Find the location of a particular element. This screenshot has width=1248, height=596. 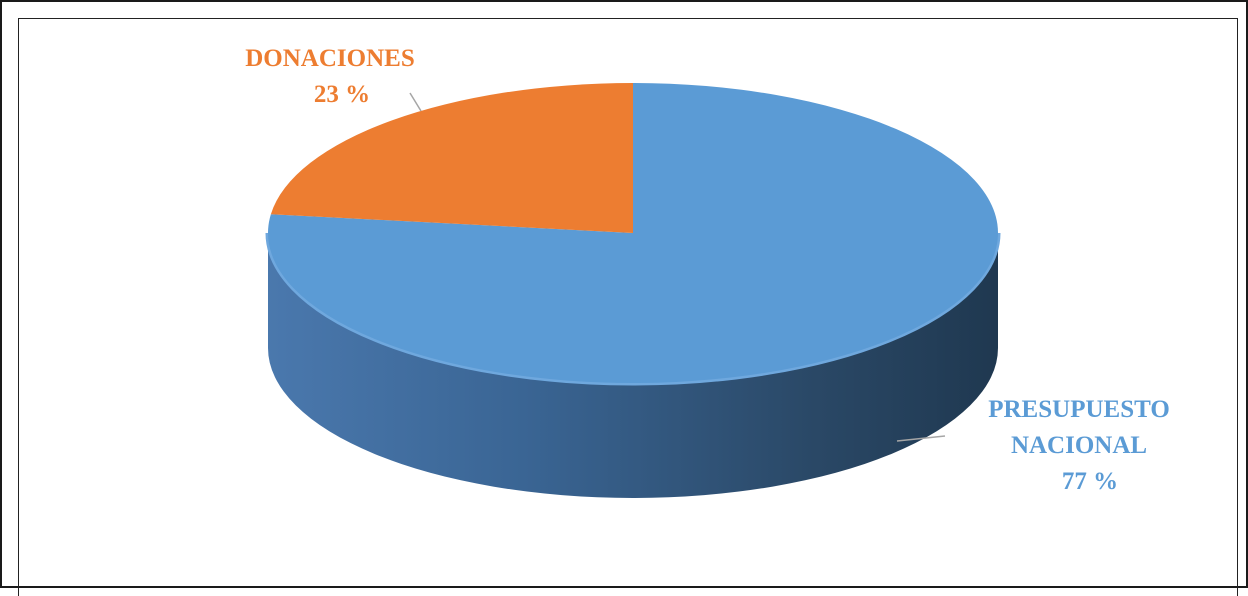

presupuesto-label-line1: PRESUPUESTO is located at coordinates (1079, 409).